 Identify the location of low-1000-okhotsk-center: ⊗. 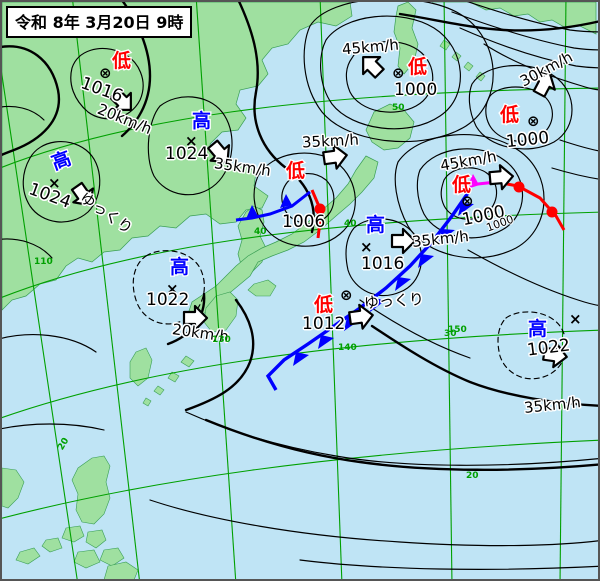
(398, 73).